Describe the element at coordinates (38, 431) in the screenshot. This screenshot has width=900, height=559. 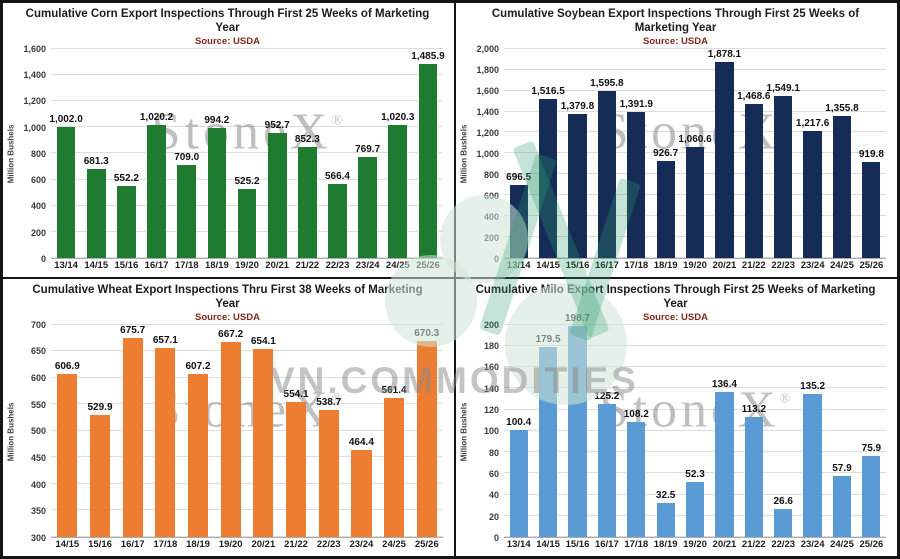
I see `y-tick-label: 500` at that location.